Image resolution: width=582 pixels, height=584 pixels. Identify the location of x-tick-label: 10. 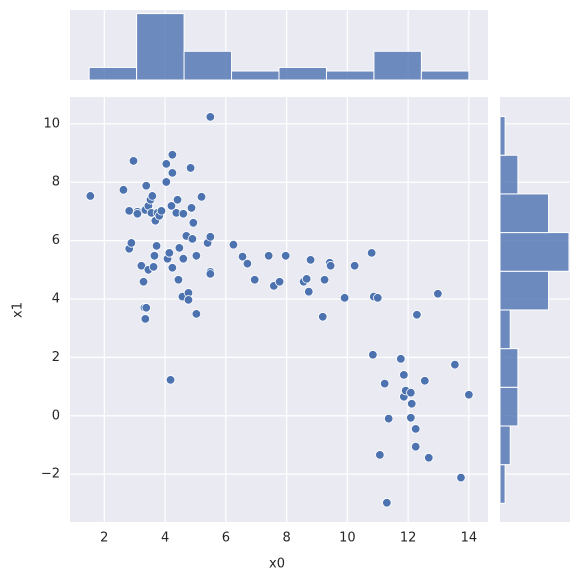
(347, 538).